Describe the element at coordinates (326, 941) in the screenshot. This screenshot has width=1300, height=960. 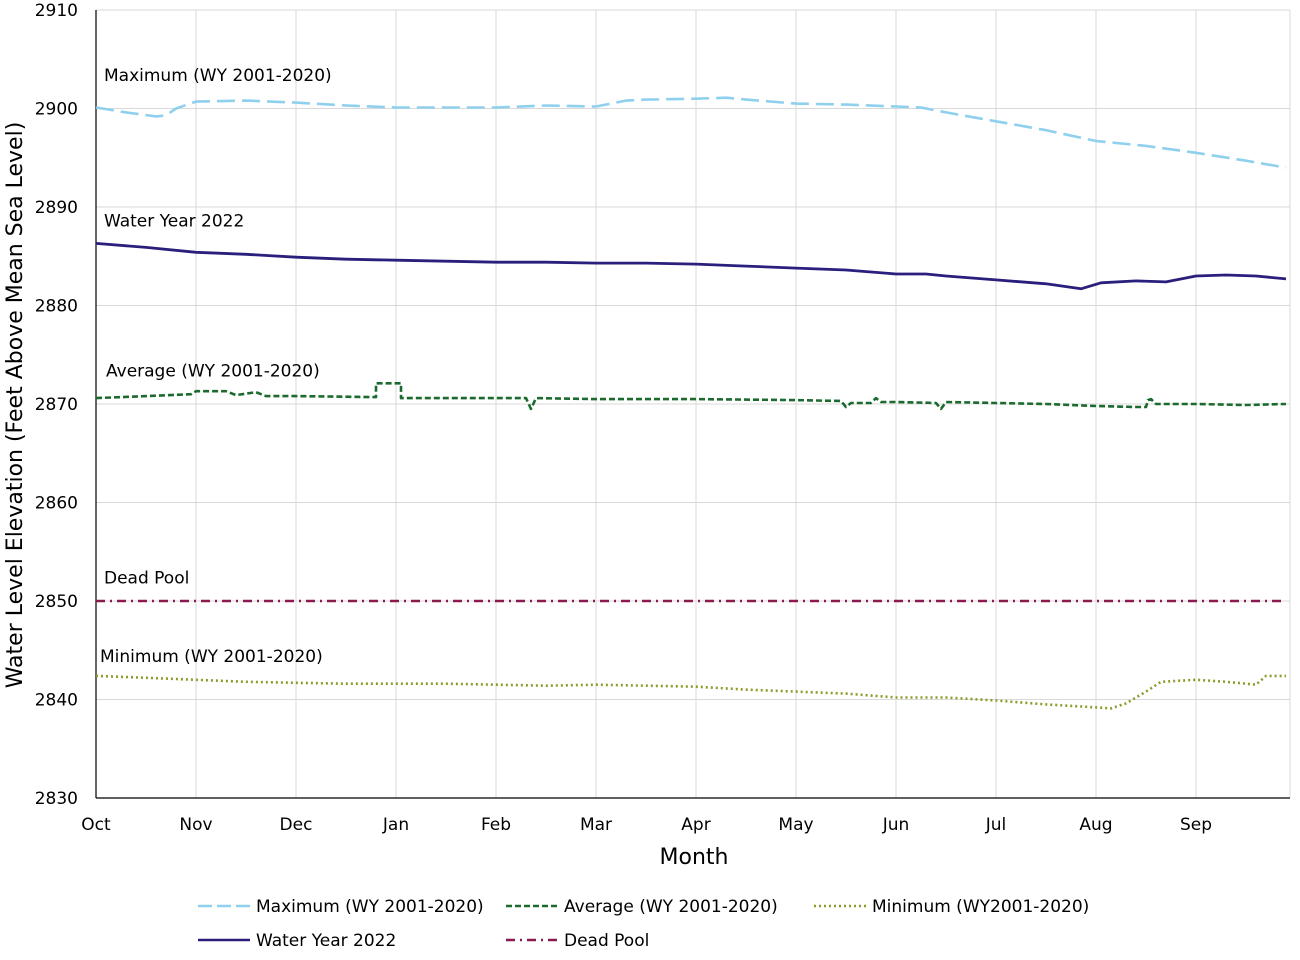
I see `legend-label: Water Year 2022` at that location.